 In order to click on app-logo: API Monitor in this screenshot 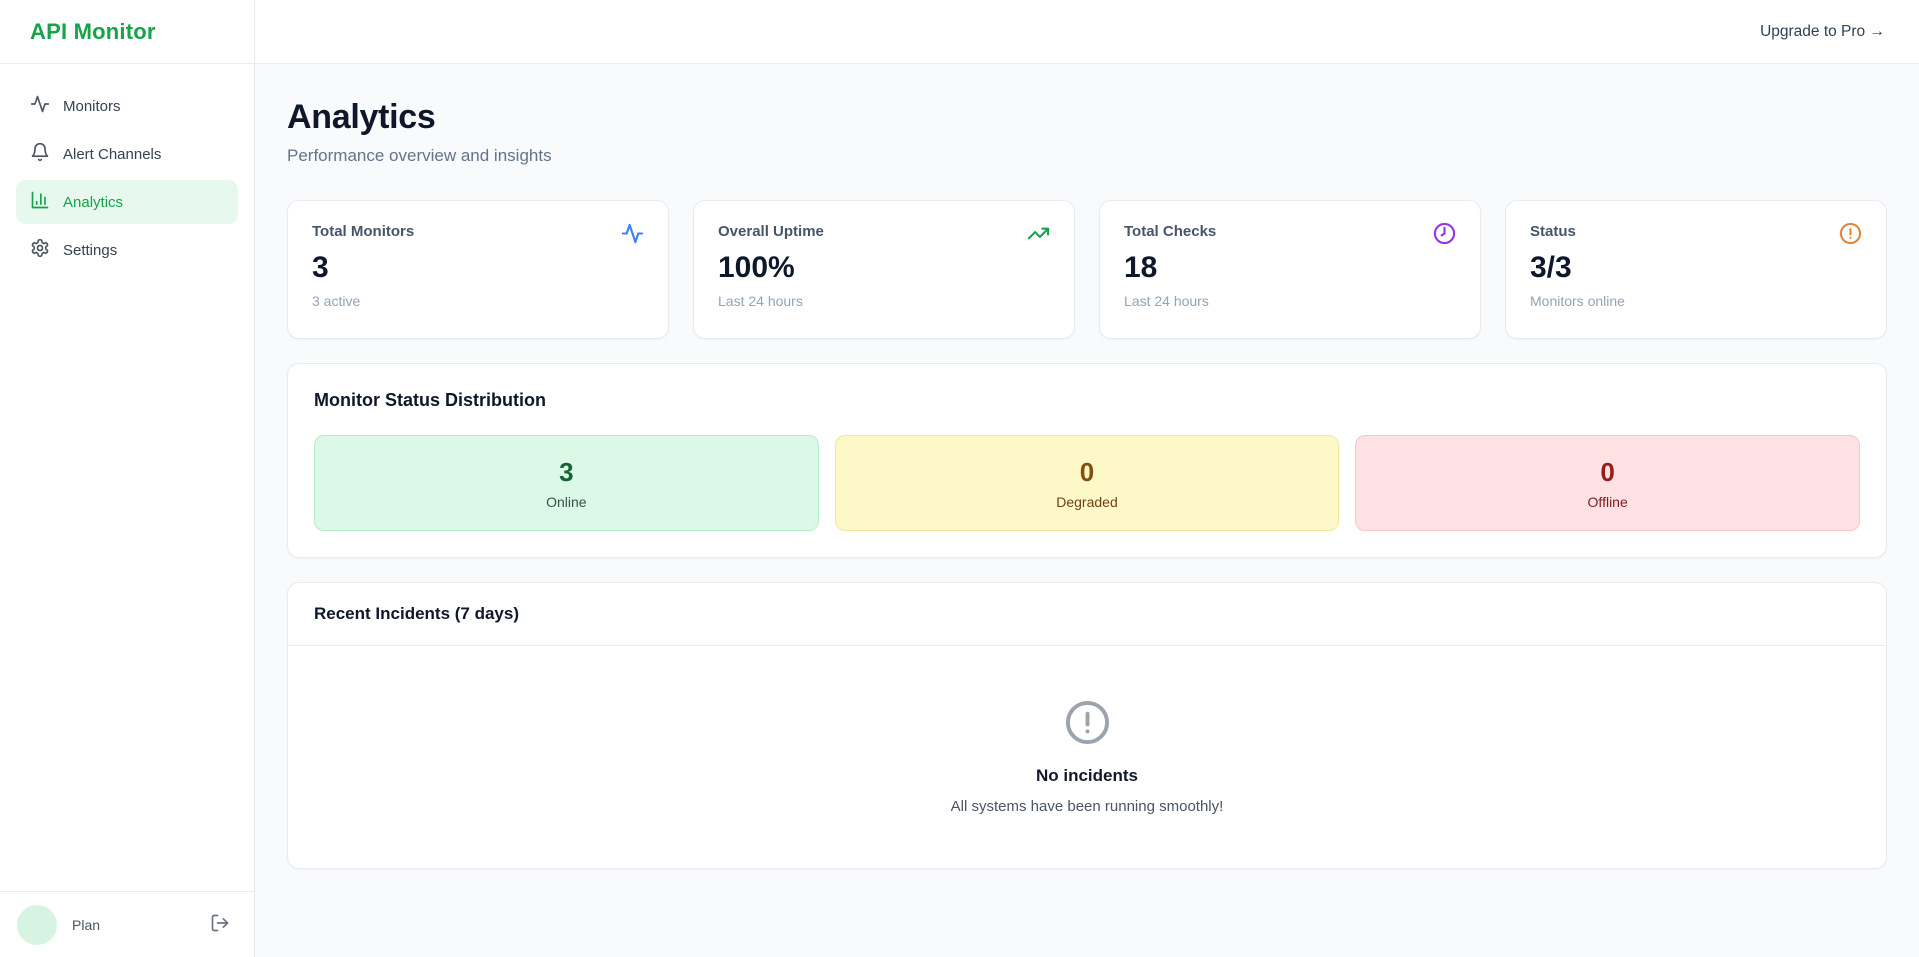, I will do `click(127, 32)`.